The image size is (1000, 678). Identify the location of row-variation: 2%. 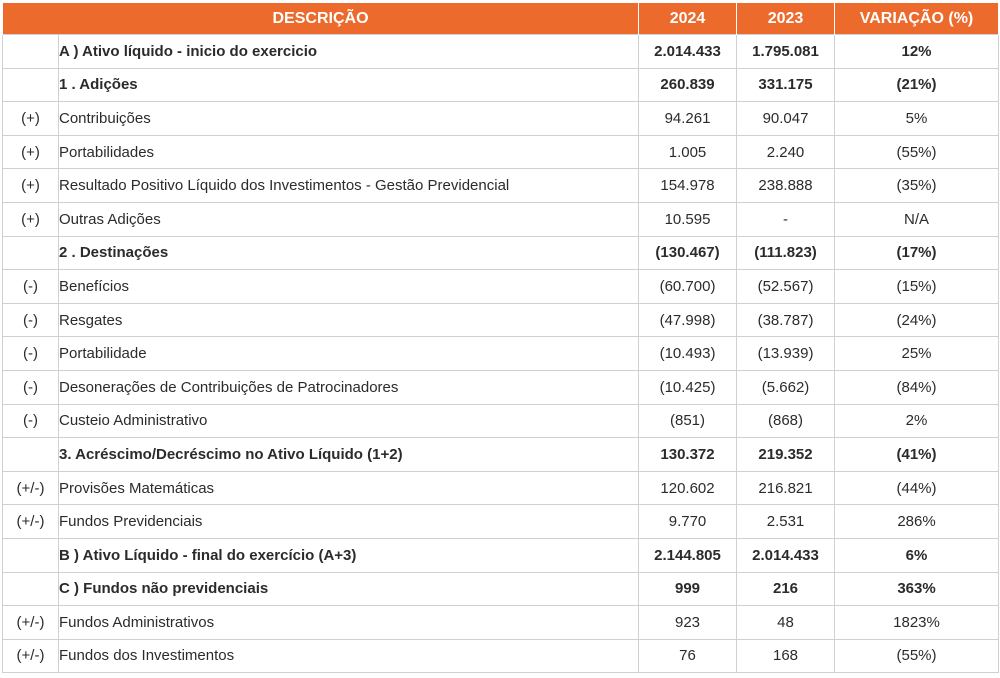
(917, 421).